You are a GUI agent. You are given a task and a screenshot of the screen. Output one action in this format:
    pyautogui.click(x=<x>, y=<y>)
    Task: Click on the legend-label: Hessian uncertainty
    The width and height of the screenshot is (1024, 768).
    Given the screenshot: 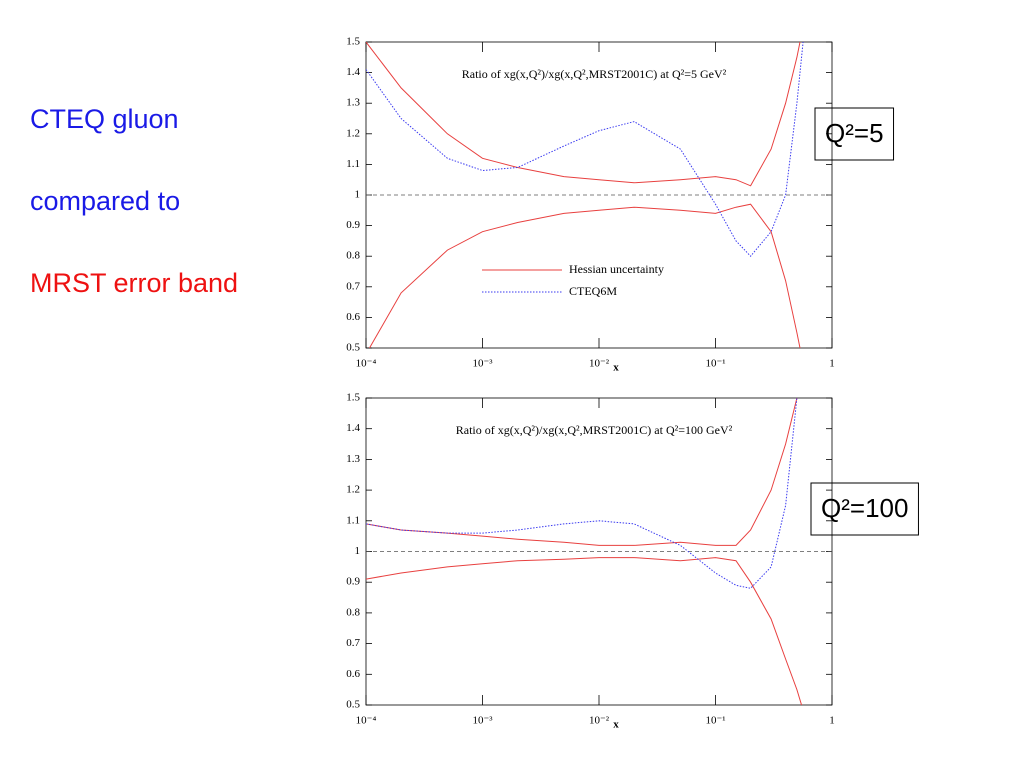 What is the action you would take?
    pyautogui.click(x=616, y=269)
    